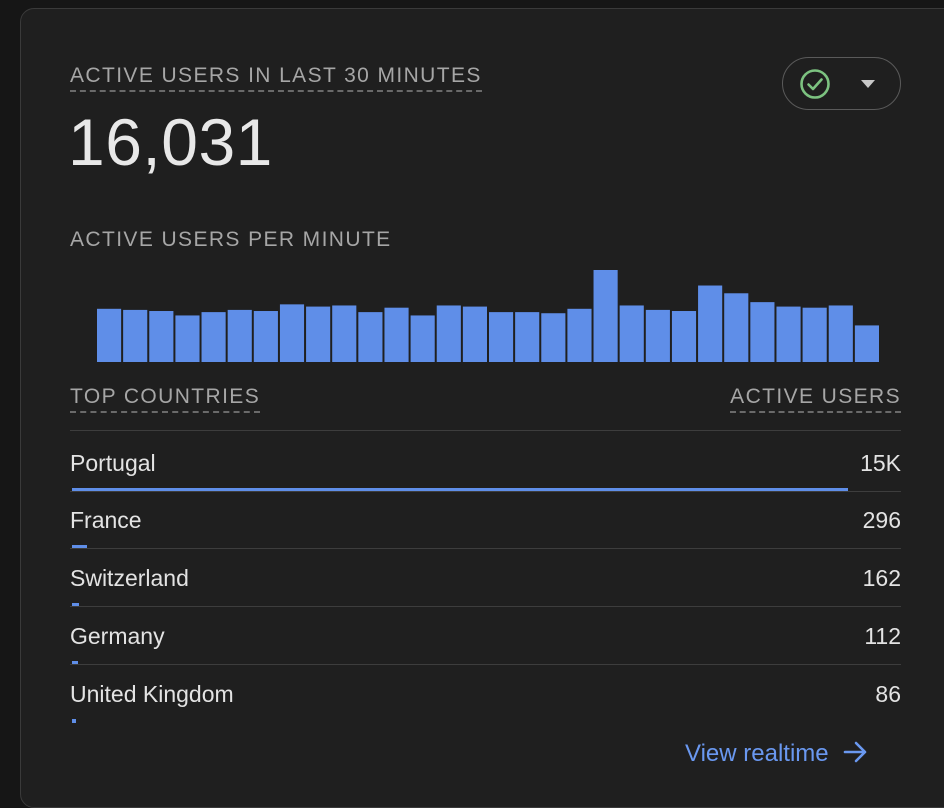 This screenshot has height=808, width=944. I want to click on country-count: 162, so click(881, 578).